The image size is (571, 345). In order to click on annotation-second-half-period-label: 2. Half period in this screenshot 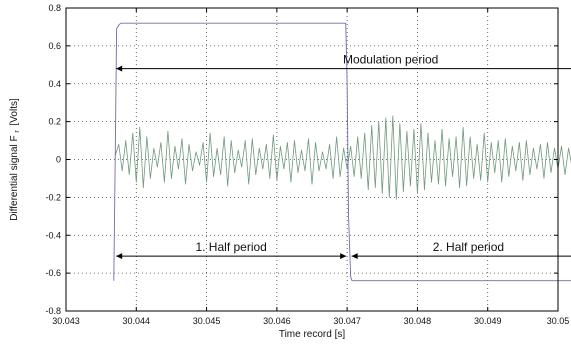, I will do `click(468, 247)`.